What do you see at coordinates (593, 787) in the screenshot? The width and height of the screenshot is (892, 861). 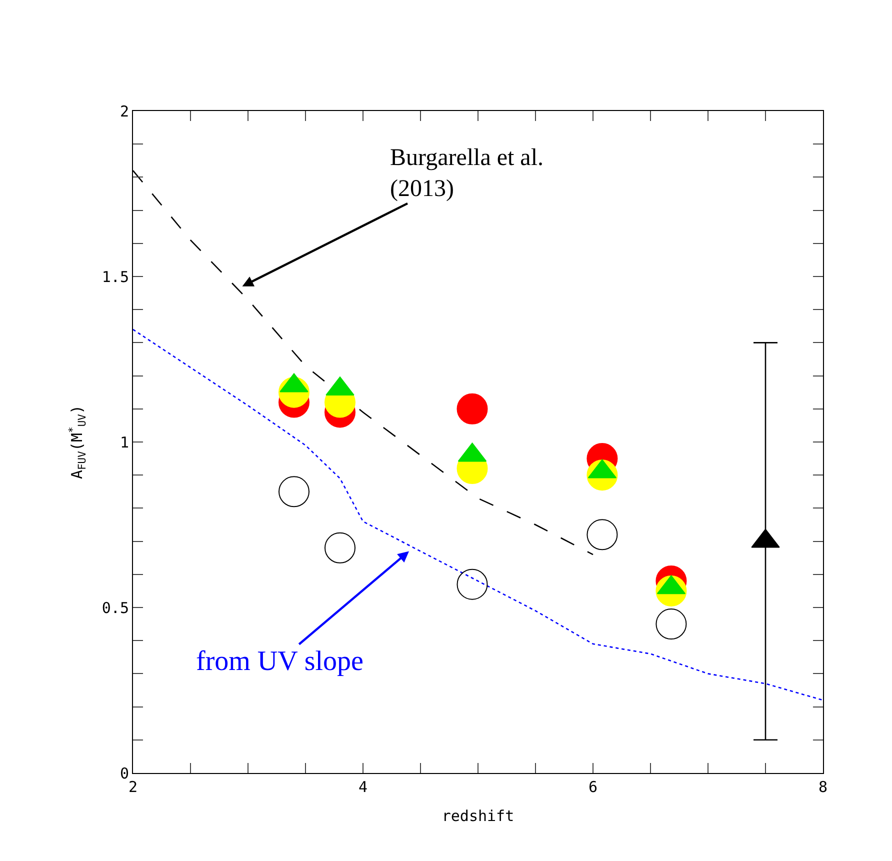 I see `x-tick-label: 6` at bounding box center [593, 787].